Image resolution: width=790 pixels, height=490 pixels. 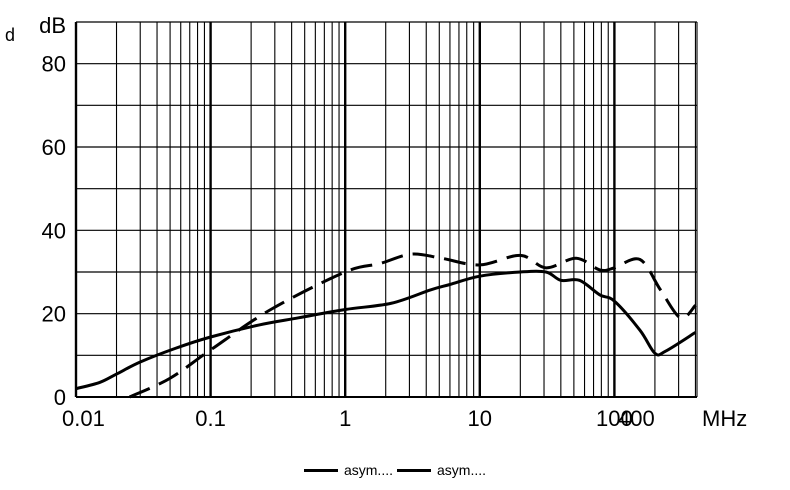 I want to click on legend-swatch-solid, so click(x=320, y=470).